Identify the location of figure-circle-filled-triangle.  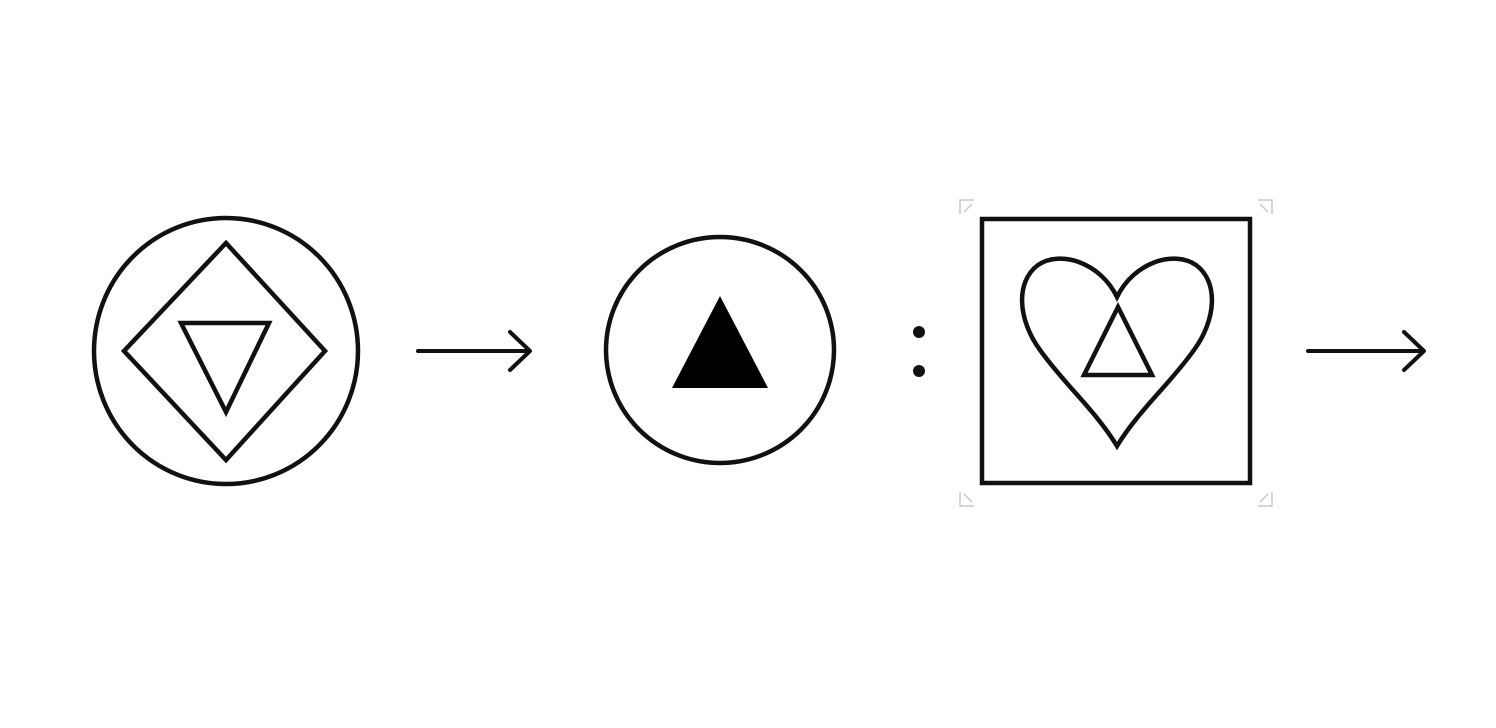
(720, 350).